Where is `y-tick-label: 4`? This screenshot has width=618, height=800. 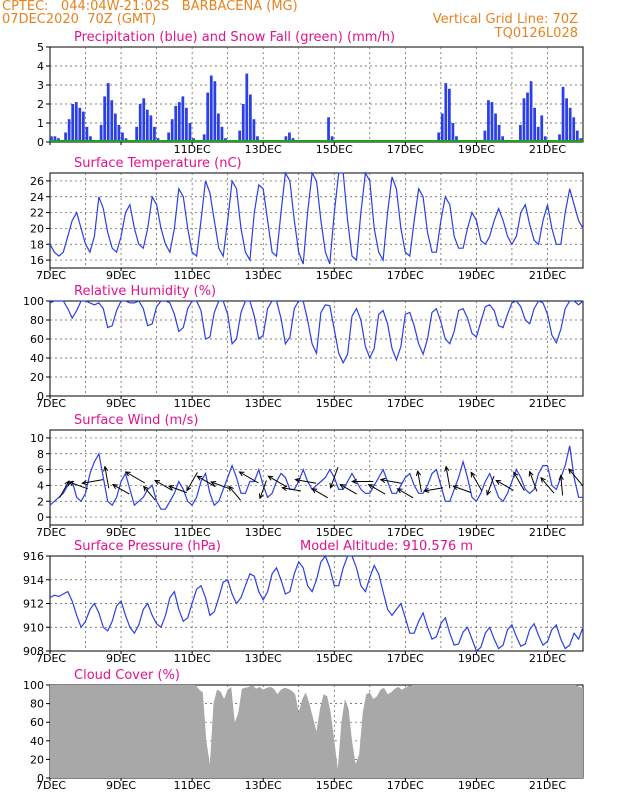
y-tick-label: 4 is located at coordinates (40, 66).